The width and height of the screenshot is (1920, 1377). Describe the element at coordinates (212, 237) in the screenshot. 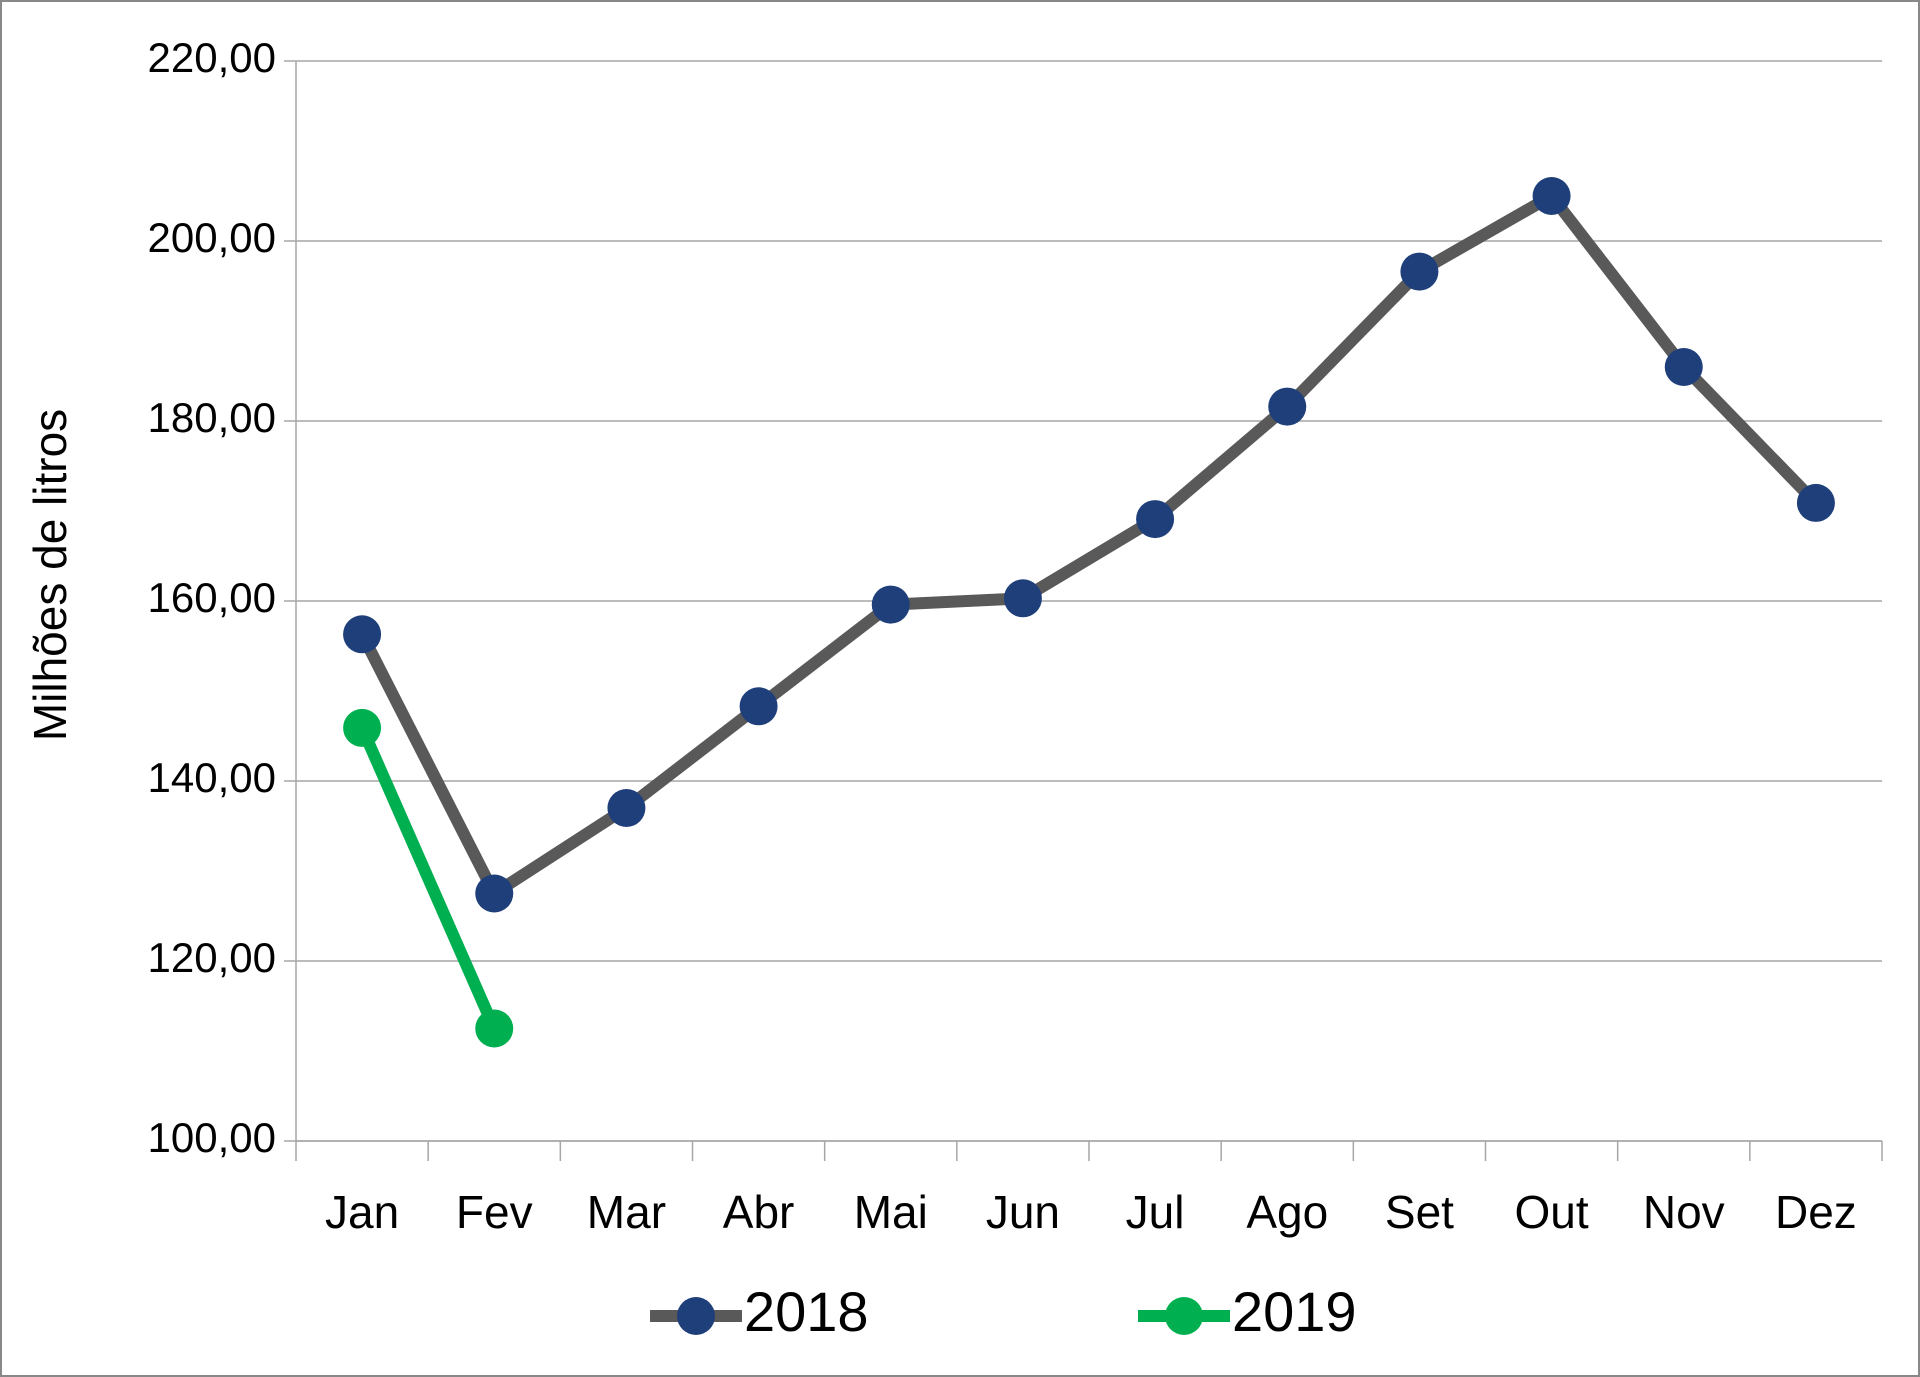

I see `y-tick-label: 200,00` at that location.